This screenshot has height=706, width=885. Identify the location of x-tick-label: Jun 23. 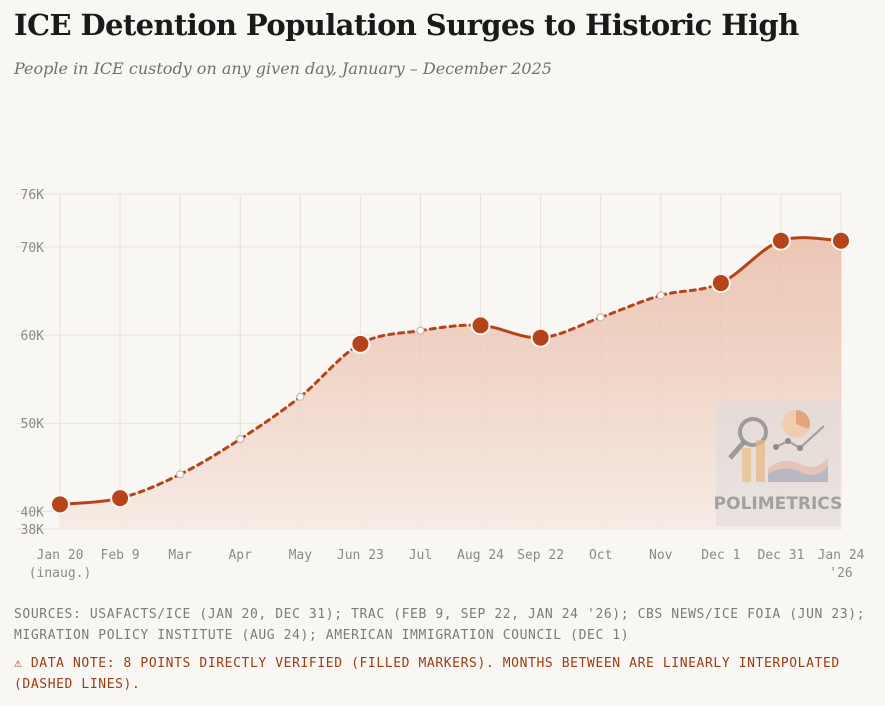
(360, 555).